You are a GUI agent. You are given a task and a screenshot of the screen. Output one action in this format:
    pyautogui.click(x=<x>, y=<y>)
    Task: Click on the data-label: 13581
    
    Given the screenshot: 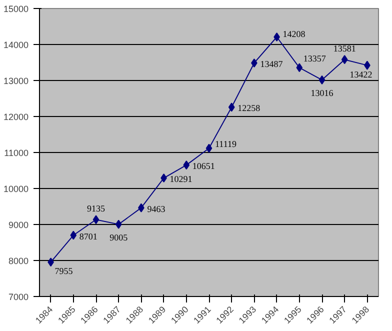 What is the action you would take?
    pyautogui.click(x=344, y=49)
    